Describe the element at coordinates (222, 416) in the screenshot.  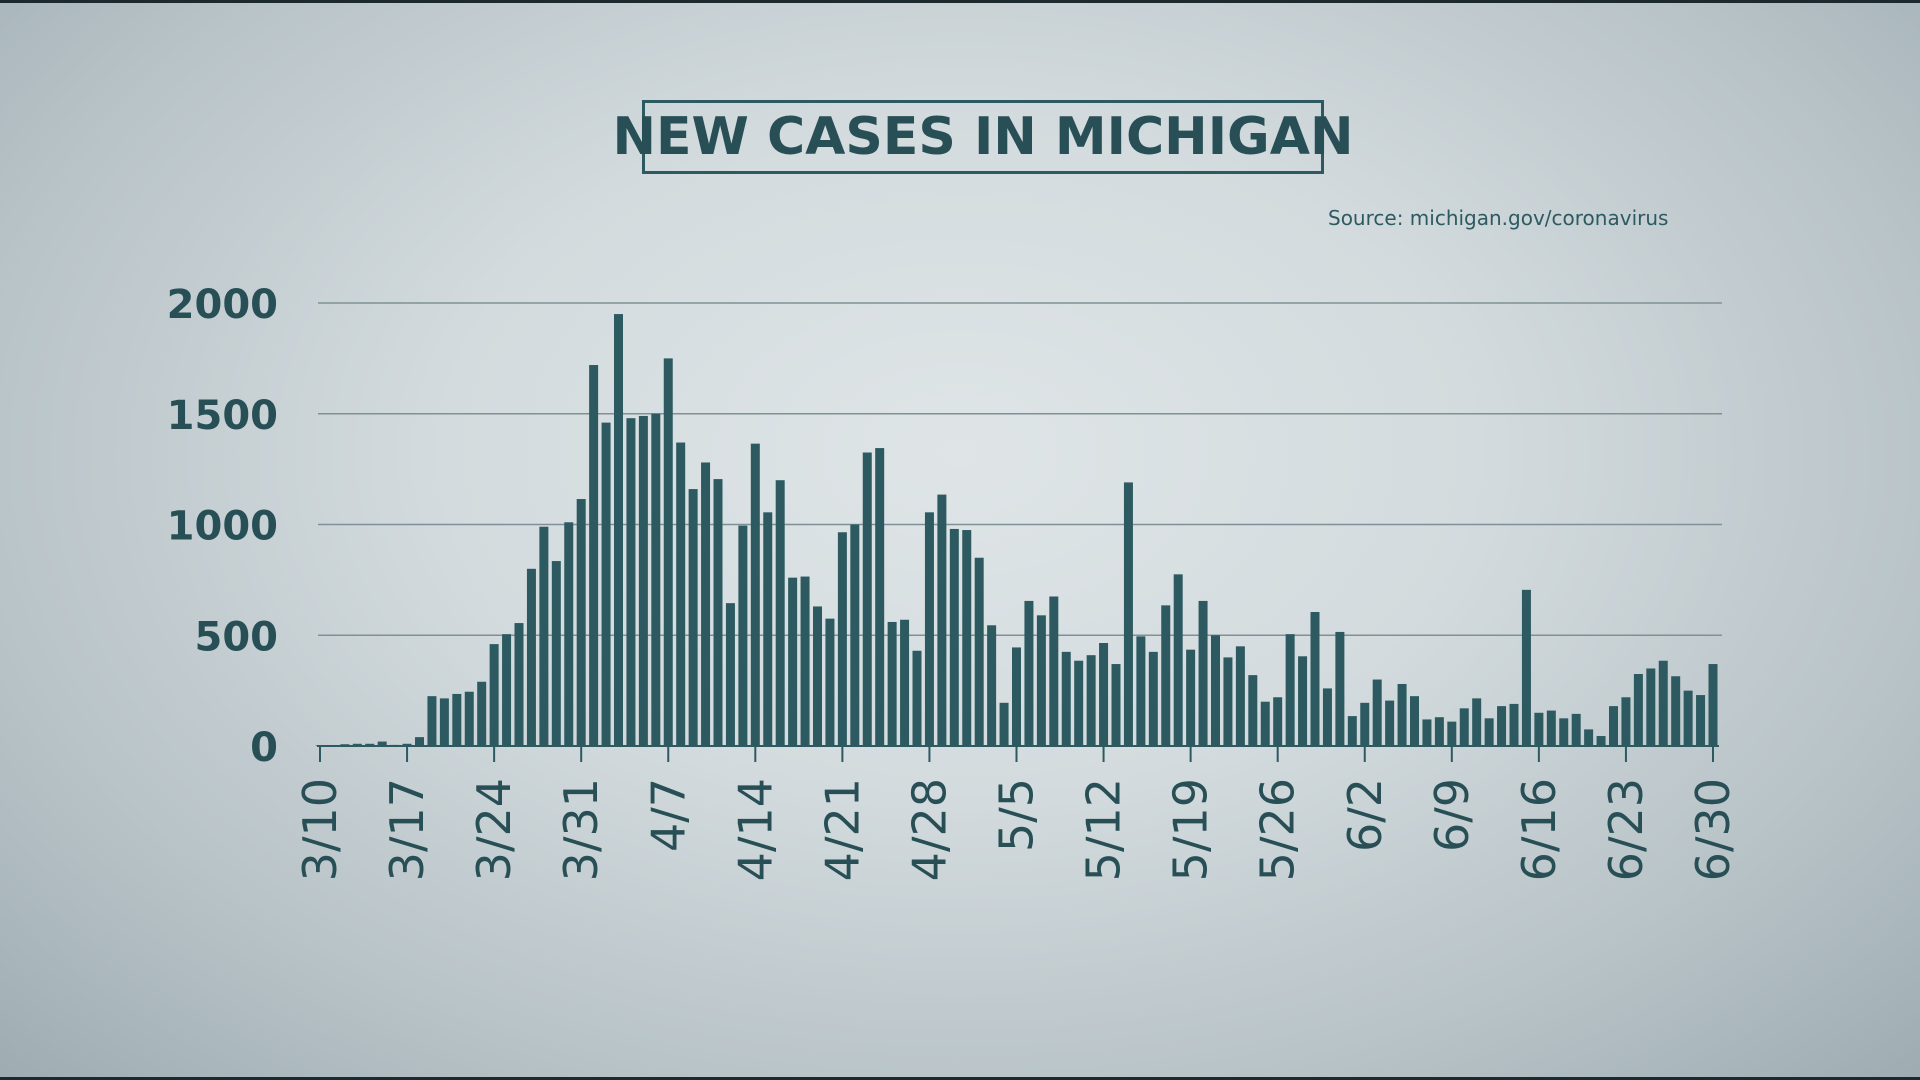
I see `y-tick-label: 1500` at that location.